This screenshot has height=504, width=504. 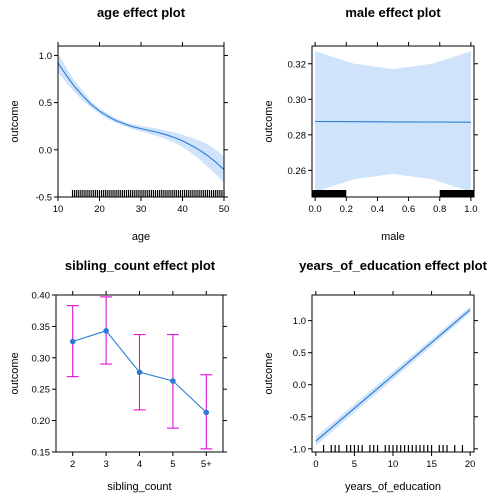 What do you see at coordinates (141, 237) in the screenshot?
I see `x-axis-label: age` at bounding box center [141, 237].